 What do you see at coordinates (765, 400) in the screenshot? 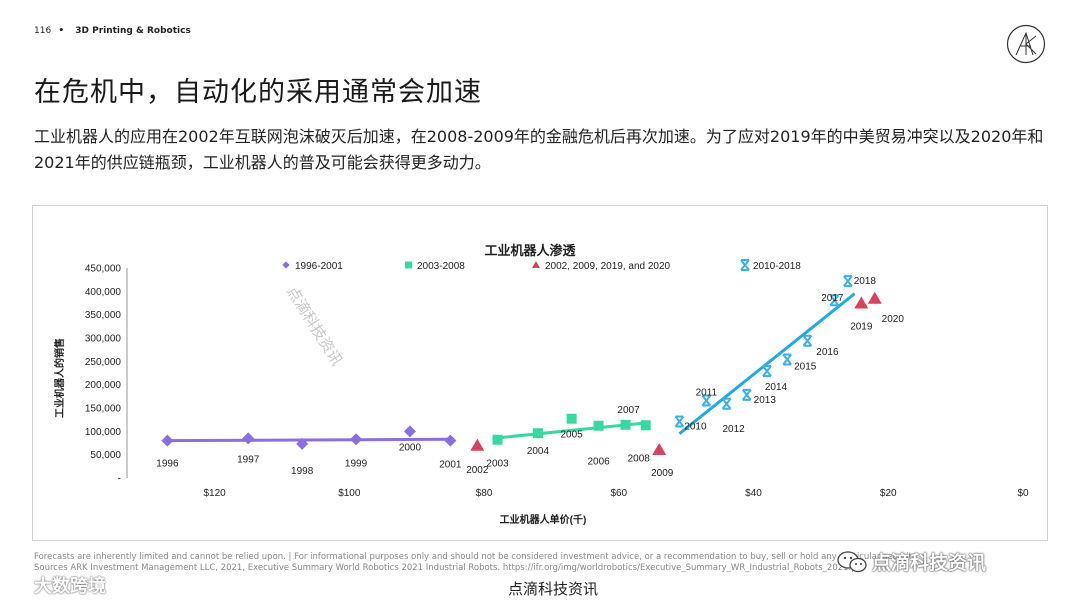
I see `point-label-2013: 2013` at bounding box center [765, 400].